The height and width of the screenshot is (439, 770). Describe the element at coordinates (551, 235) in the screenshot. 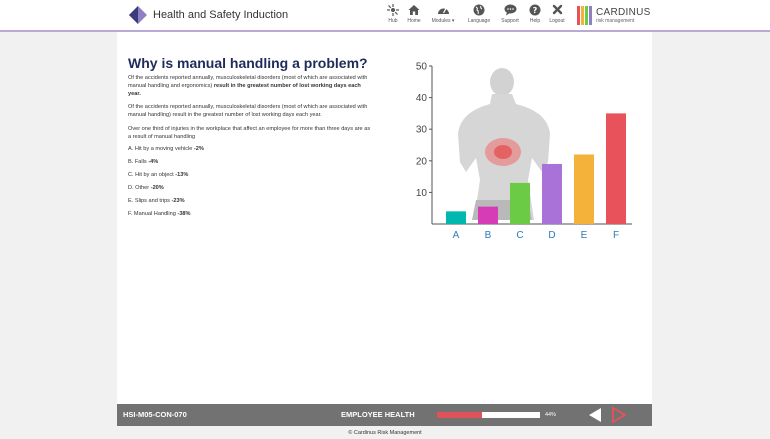

I see `x-tick-label: D` at that location.